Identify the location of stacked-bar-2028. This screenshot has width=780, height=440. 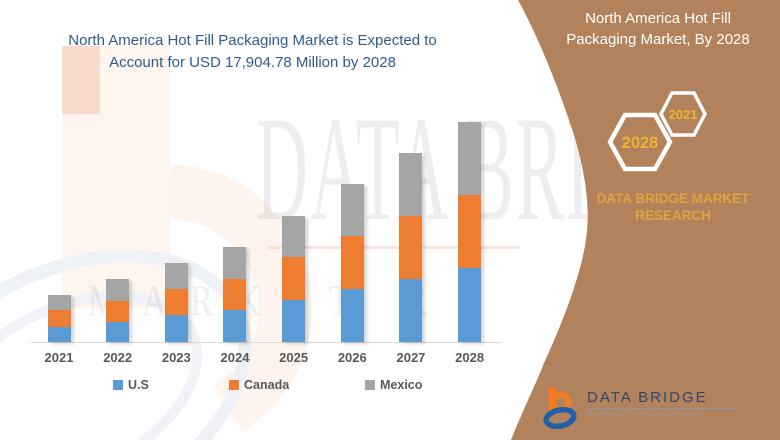
(470, 232).